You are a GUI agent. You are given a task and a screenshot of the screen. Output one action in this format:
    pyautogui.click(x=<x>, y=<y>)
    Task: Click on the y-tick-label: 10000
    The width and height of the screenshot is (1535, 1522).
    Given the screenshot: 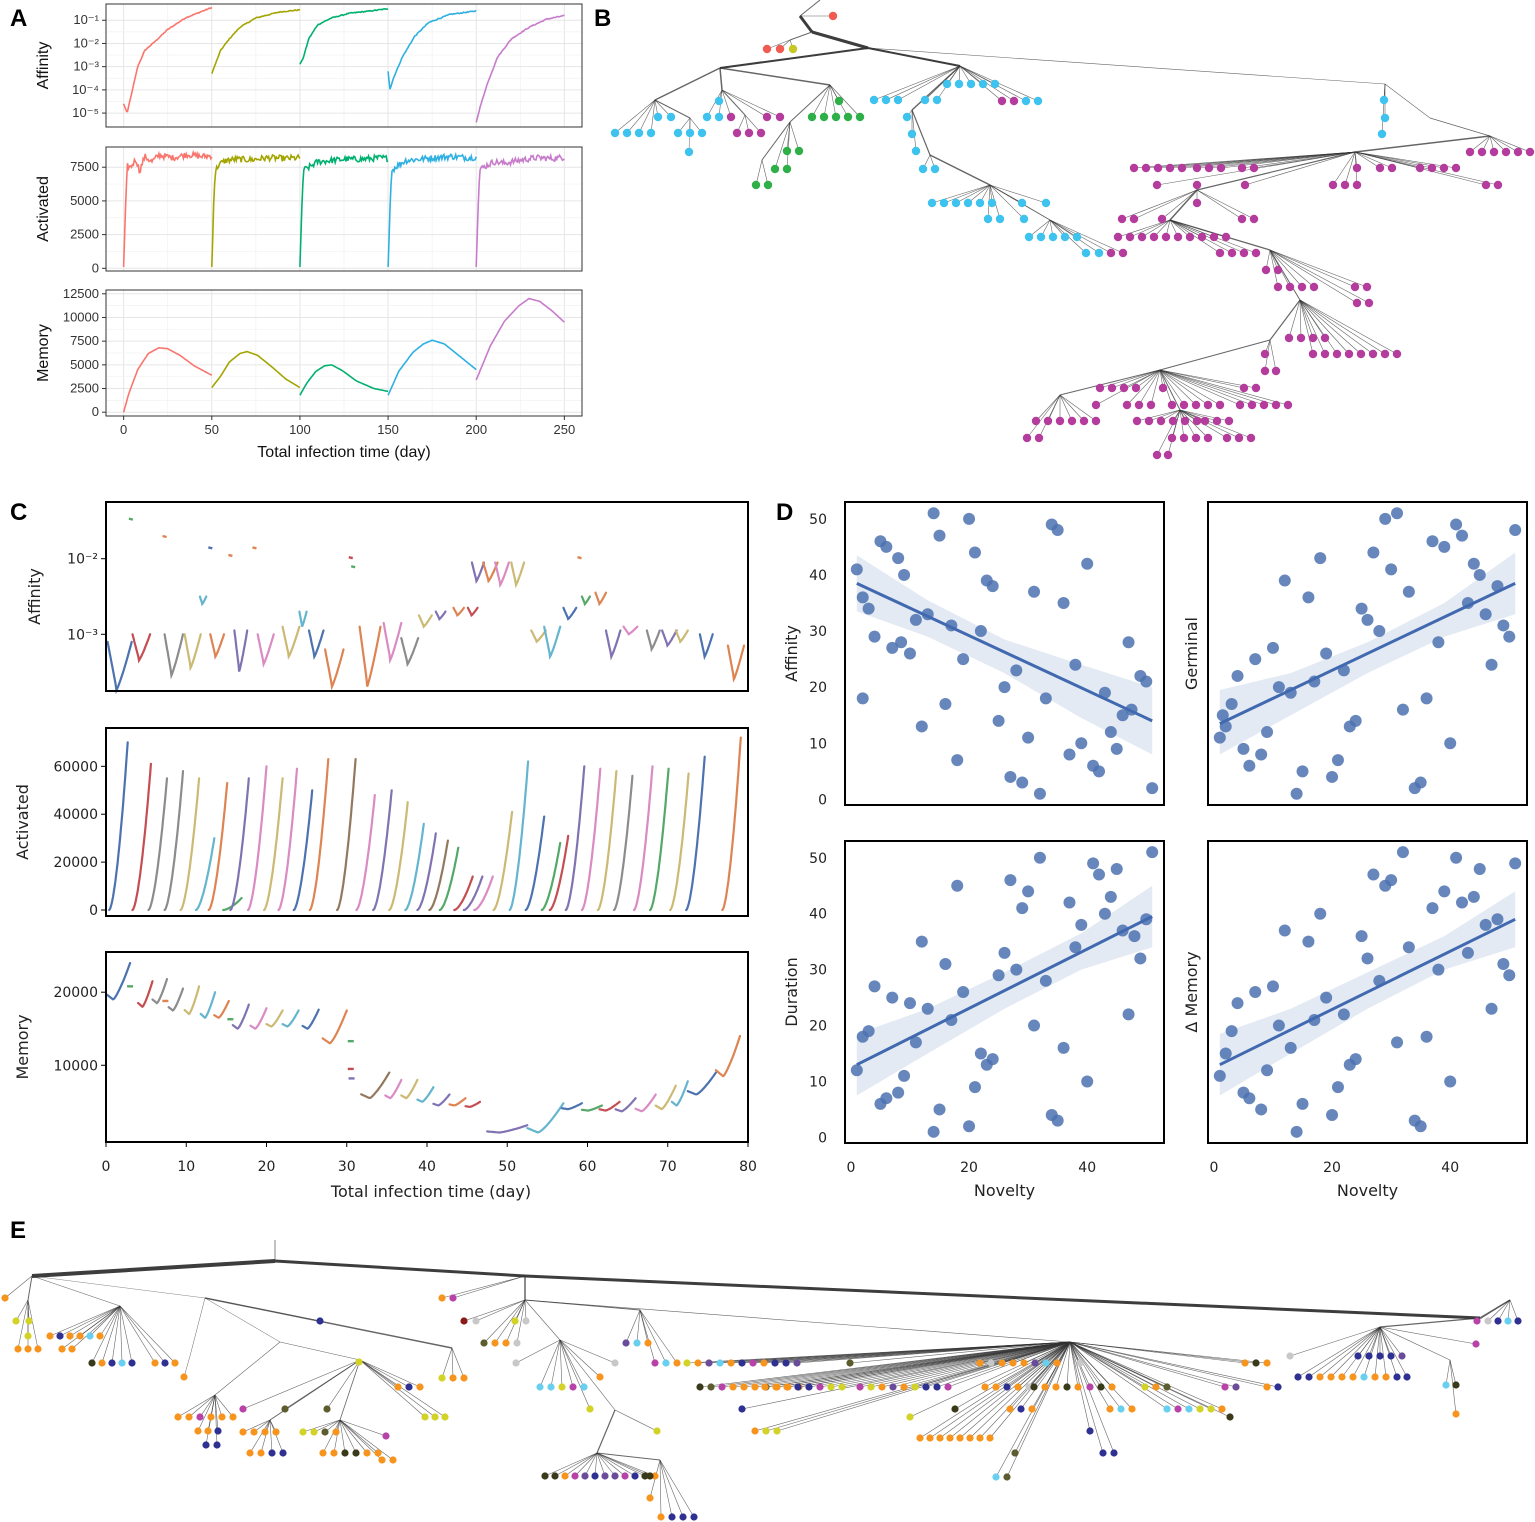 What is the action you would take?
    pyautogui.click(x=81, y=316)
    